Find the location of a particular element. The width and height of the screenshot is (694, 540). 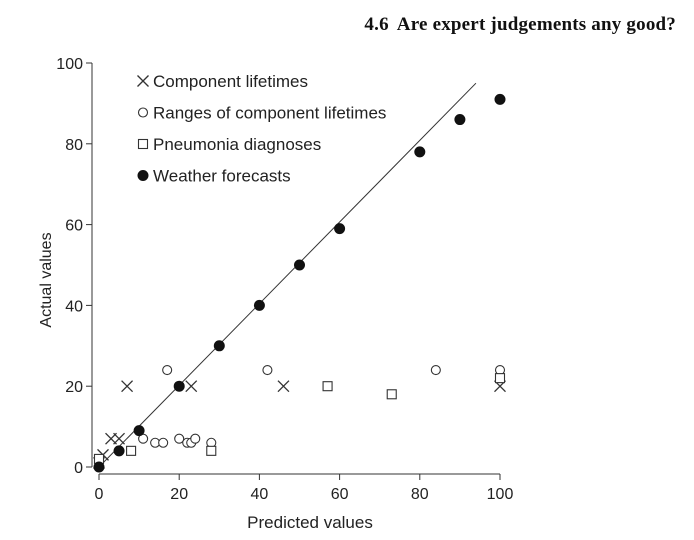

section-title: Are expert judgements any good? is located at coordinates (536, 24).